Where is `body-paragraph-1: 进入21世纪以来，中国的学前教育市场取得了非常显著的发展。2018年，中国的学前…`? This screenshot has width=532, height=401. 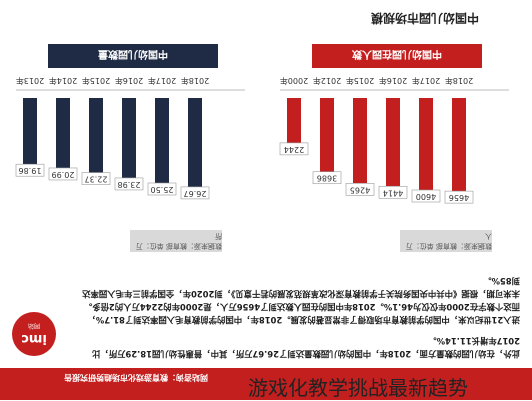
body-paragraph-1: 进入21世纪以来，中国的学前教育市场取得了非常显著的发展。2018年，中国的学前… is located at coordinates (301, 300).